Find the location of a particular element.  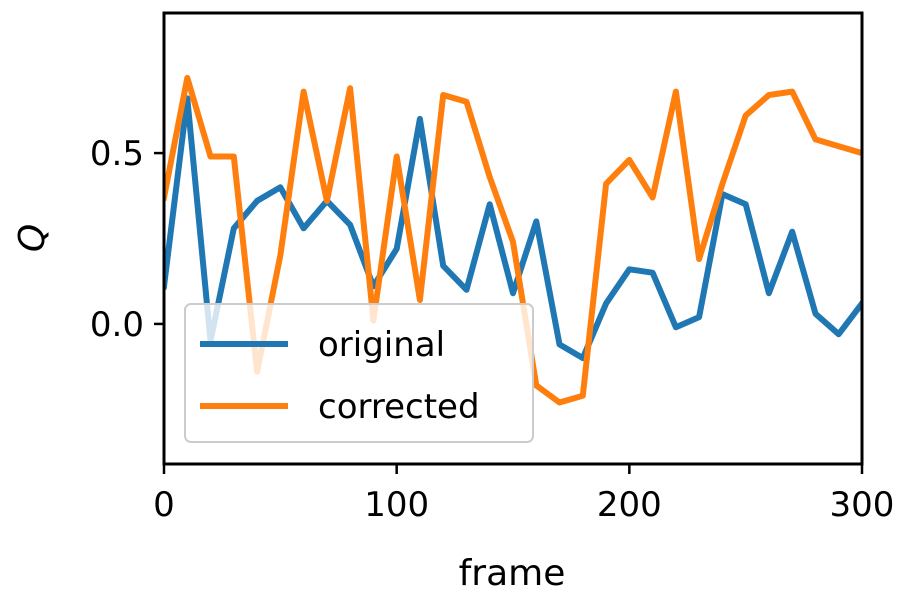

x-axis-label: frame is located at coordinates (512, 573).